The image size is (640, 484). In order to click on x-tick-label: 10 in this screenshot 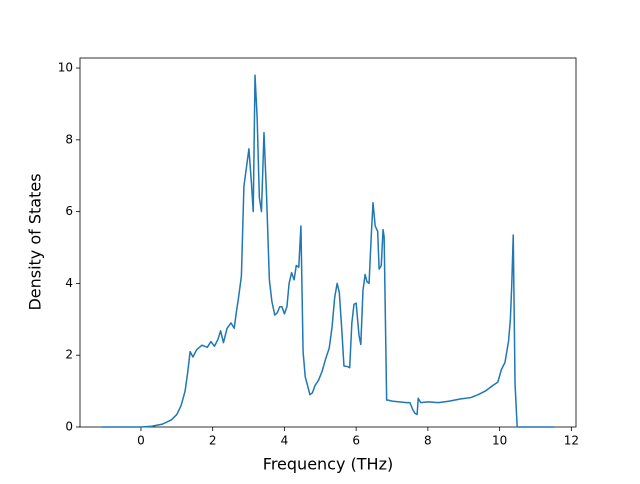, I will do `click(499, 441)`.